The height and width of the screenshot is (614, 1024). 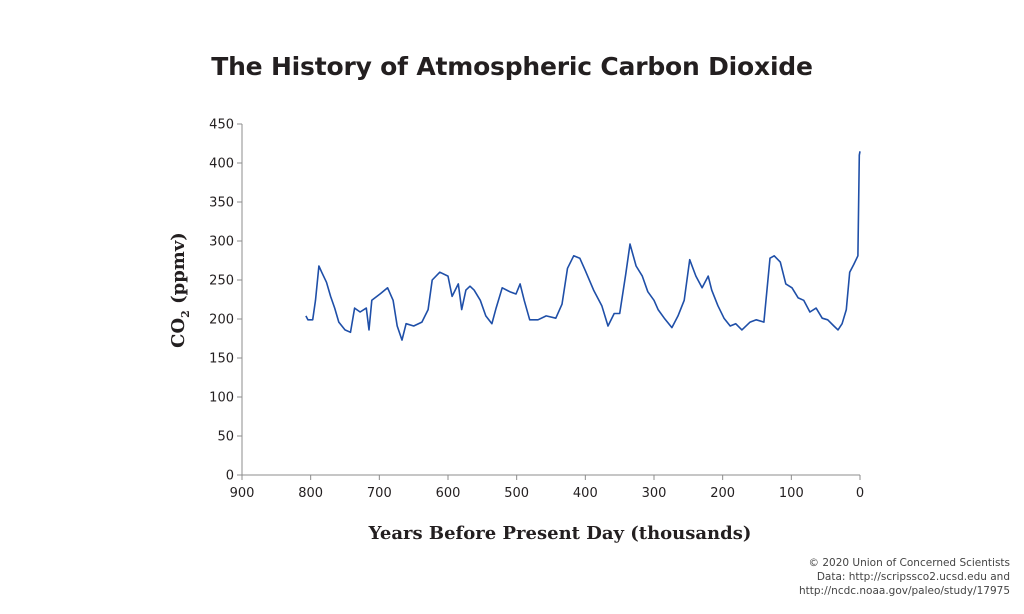 I want to click on y-tick-label: 450, so click(x=221, y=125).